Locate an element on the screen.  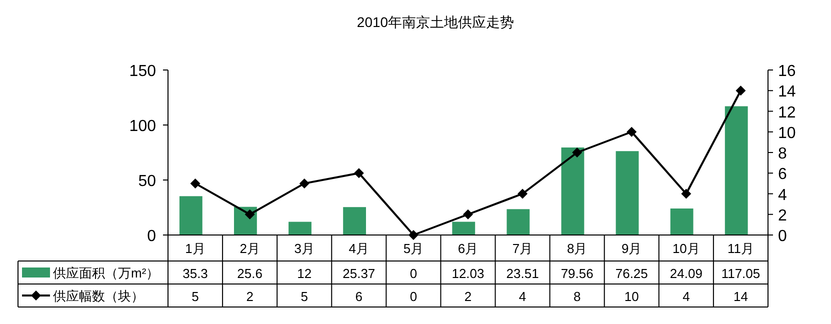
y-tick-label: 150 is located at coordinates (142, 71).